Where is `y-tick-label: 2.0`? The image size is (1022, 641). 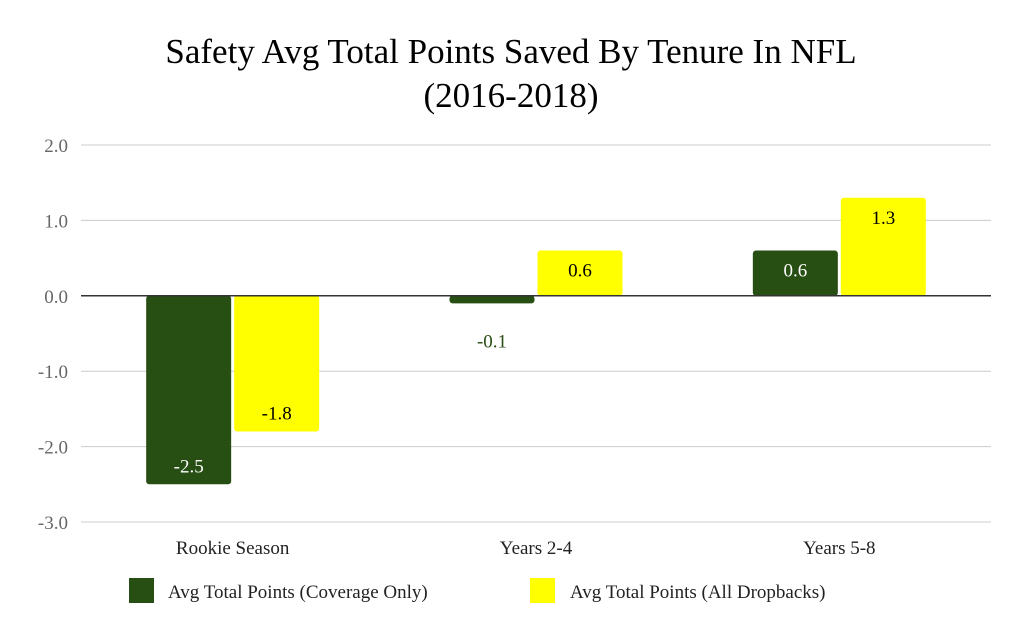 y-tick-label: 2.0 is located at coordinates (56, 146).